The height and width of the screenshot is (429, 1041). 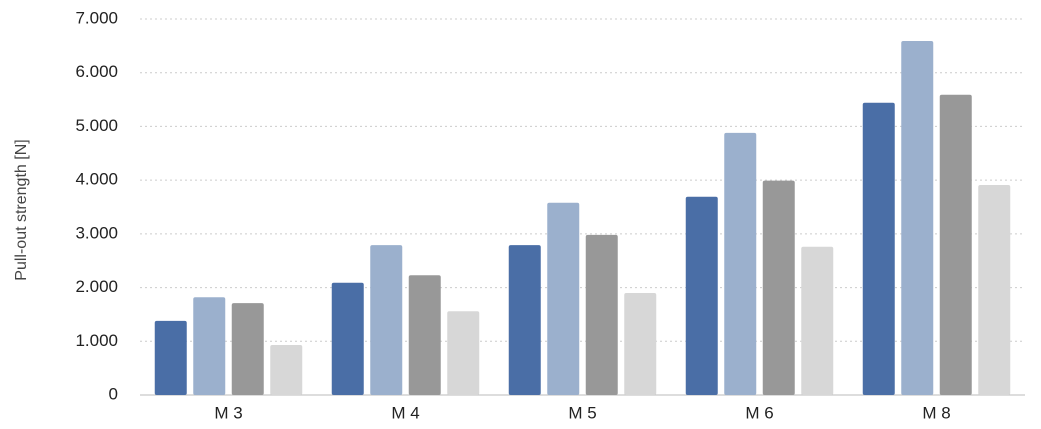 I want to click on x-tick-label: M 4, so click(x=405, y=412).